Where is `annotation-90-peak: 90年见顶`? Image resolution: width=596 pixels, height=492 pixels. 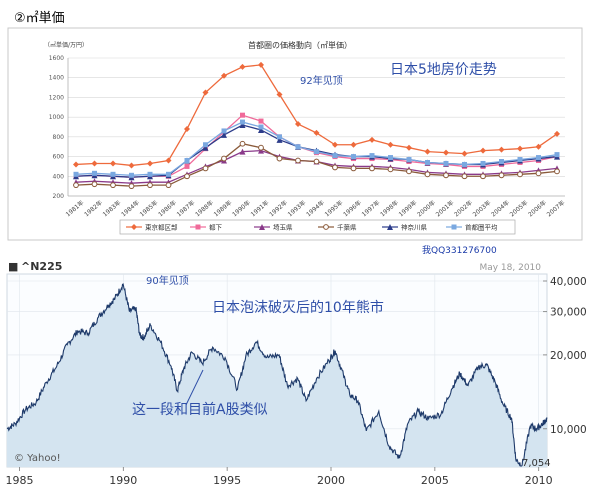
annotation-90-peak: 90年见顶 is located at coordinates (167, 280).